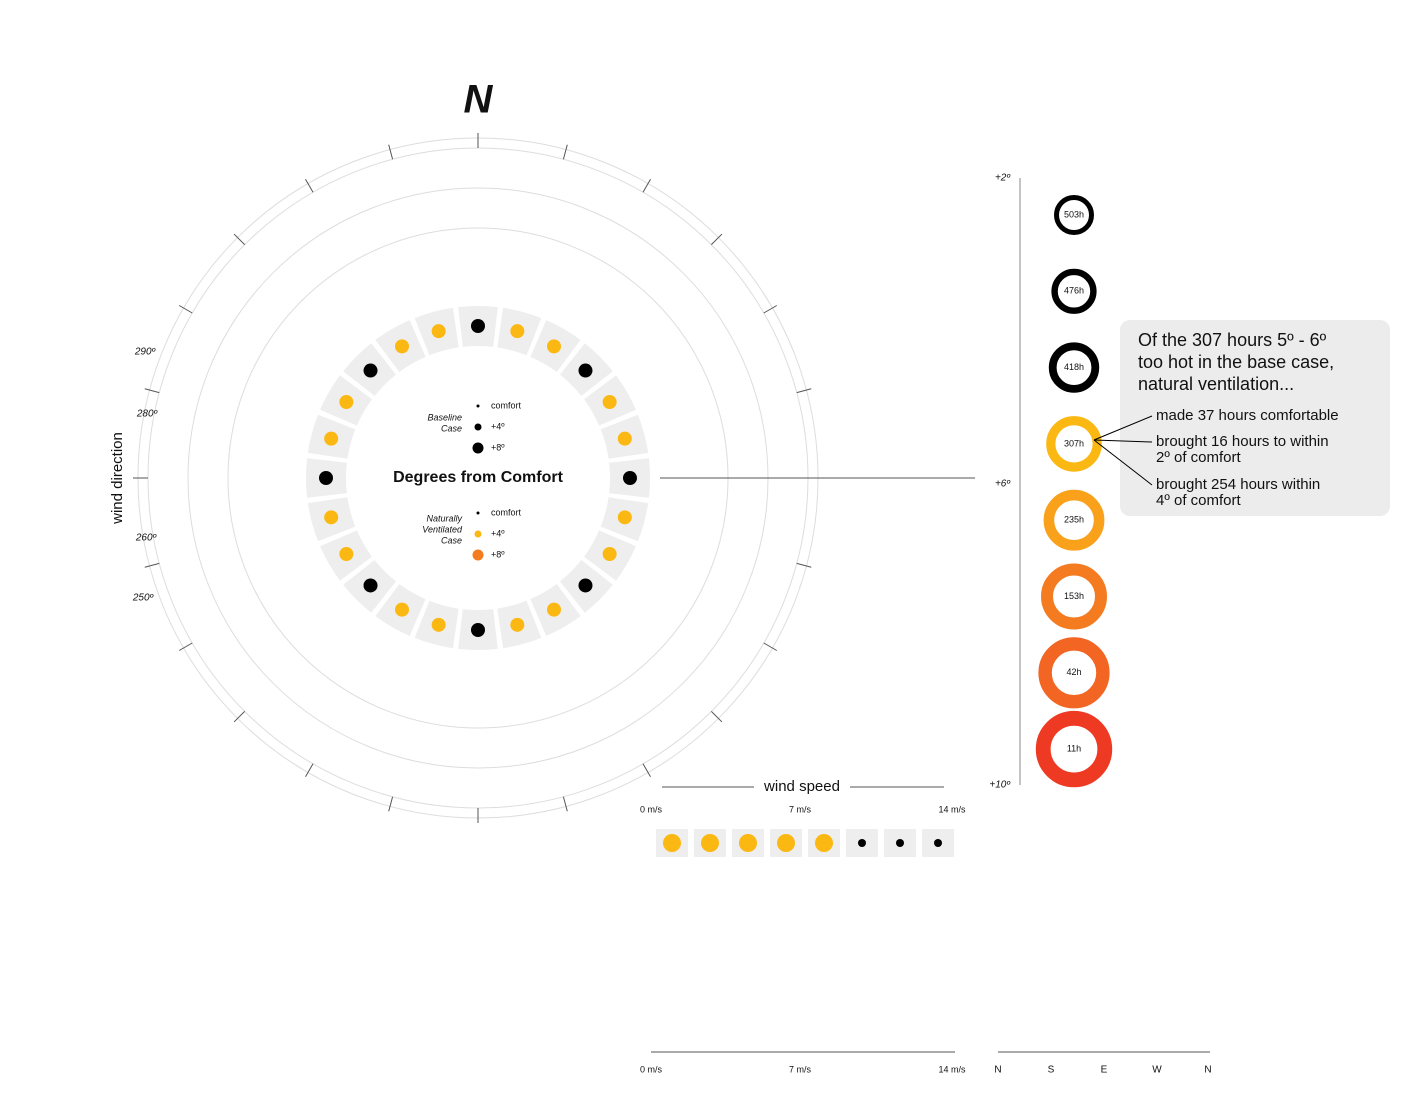 Image resolution: width=1424 pixels, height=1102 pixels. Describe the element at coordinates (1199, 500) in the screenshot. I see `callout-note: 4º of comfort` at that location.